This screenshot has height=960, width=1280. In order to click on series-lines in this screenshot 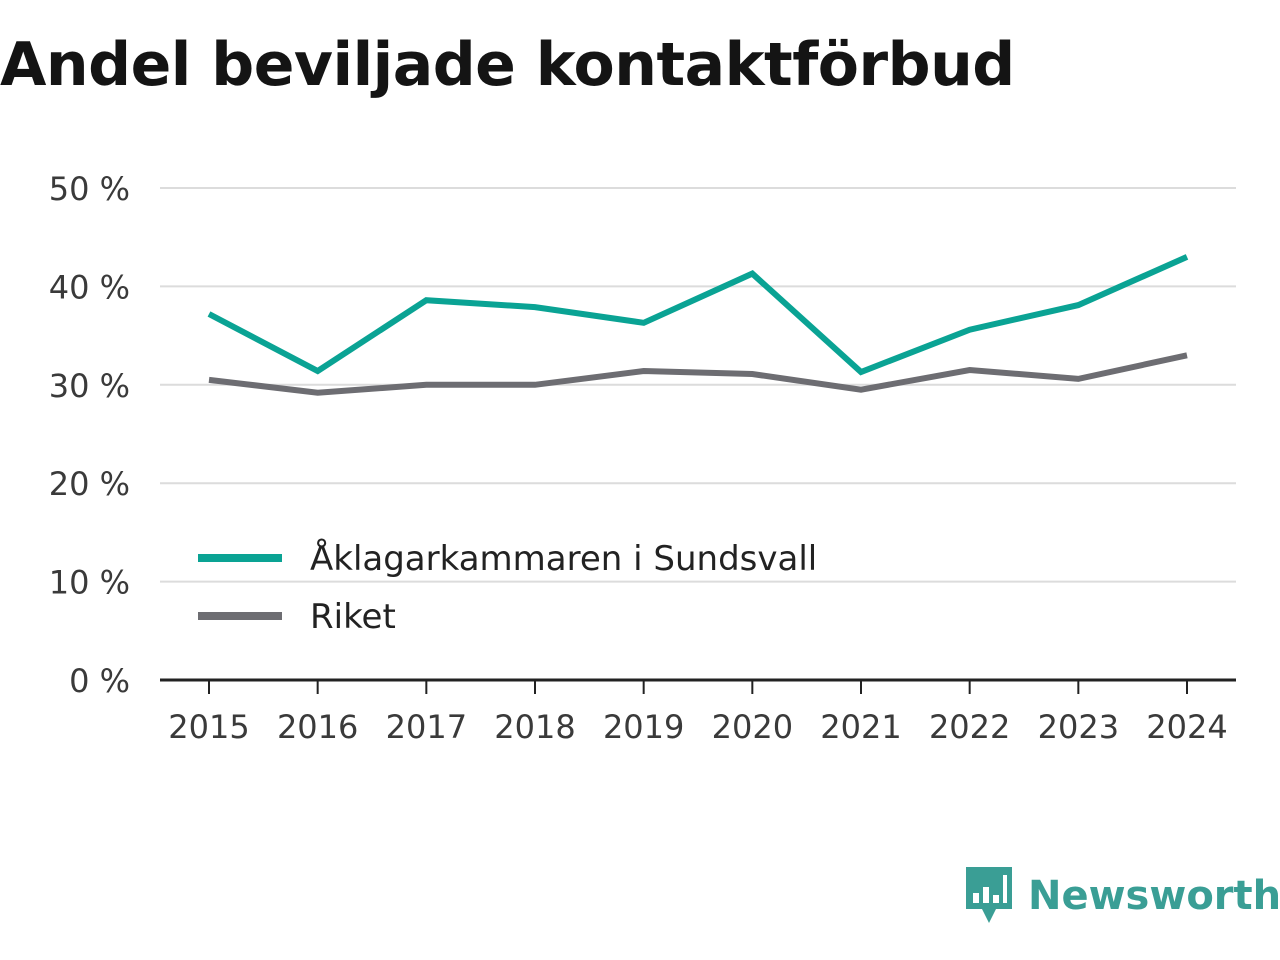, I will do `click(698, 325)`.